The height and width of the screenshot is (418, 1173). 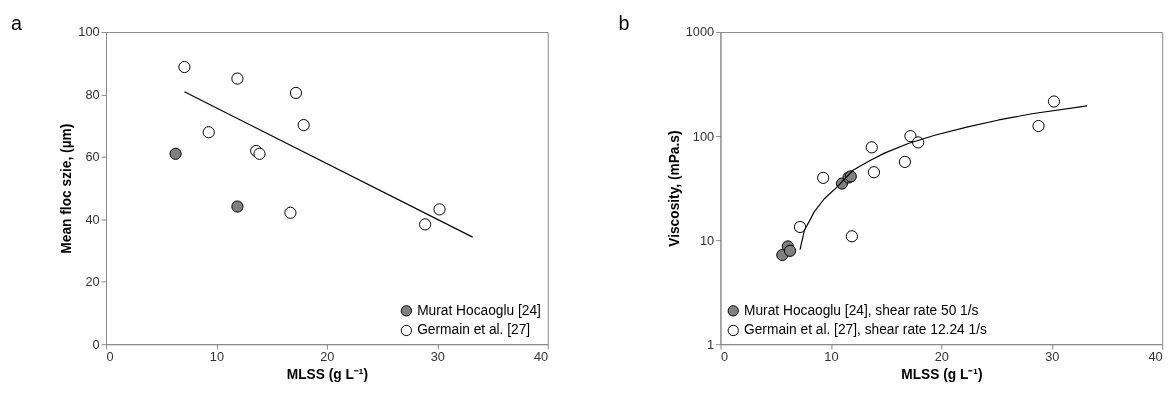 What do you see at coordinates (96, 344) in the screenshot?
I see `y-tick-label: 0` at bounding box center [96, 344].